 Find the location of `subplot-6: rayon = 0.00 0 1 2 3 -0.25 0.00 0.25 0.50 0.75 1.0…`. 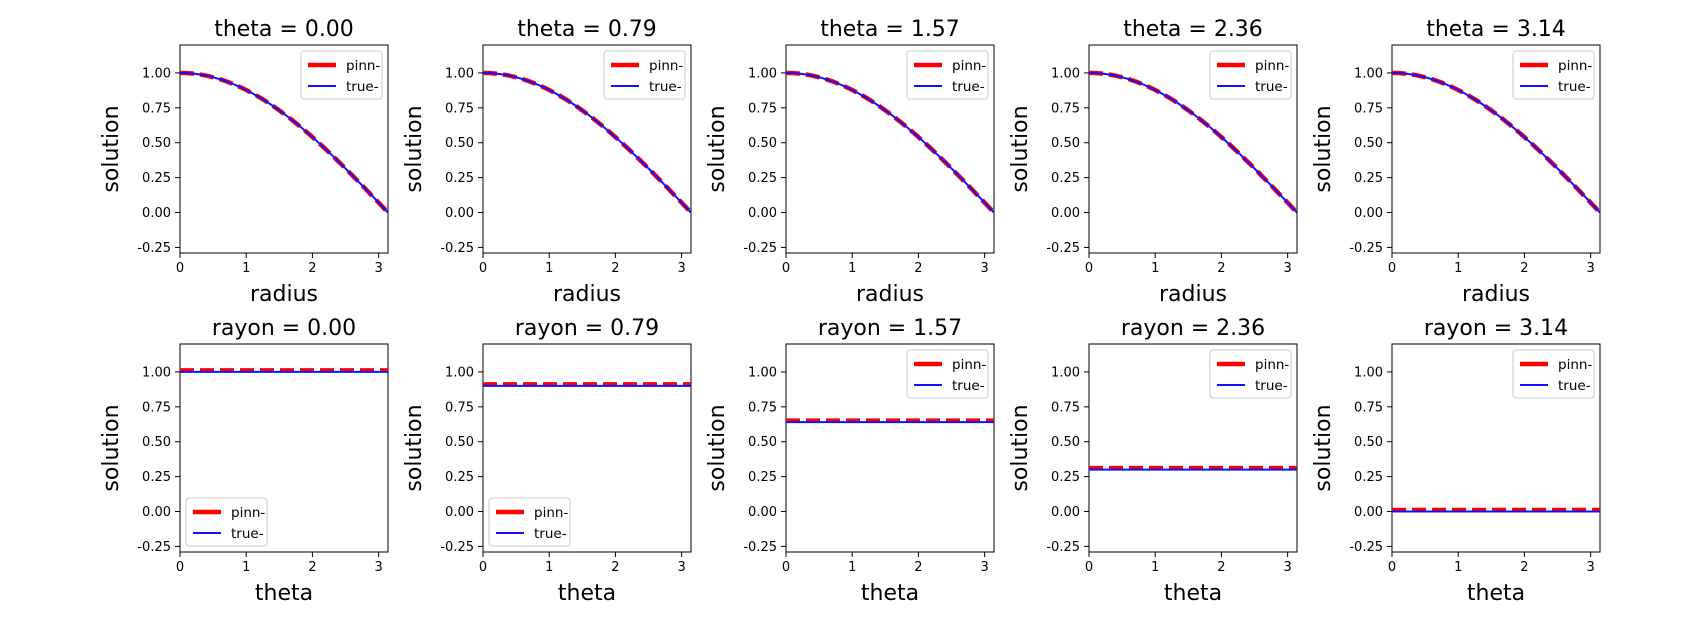

subplot-6: rayon = 0.00 0 1 2 3 -0.25 0.00 0.25 0.50 0.75 1.0… is located at coordinates (244, 461).